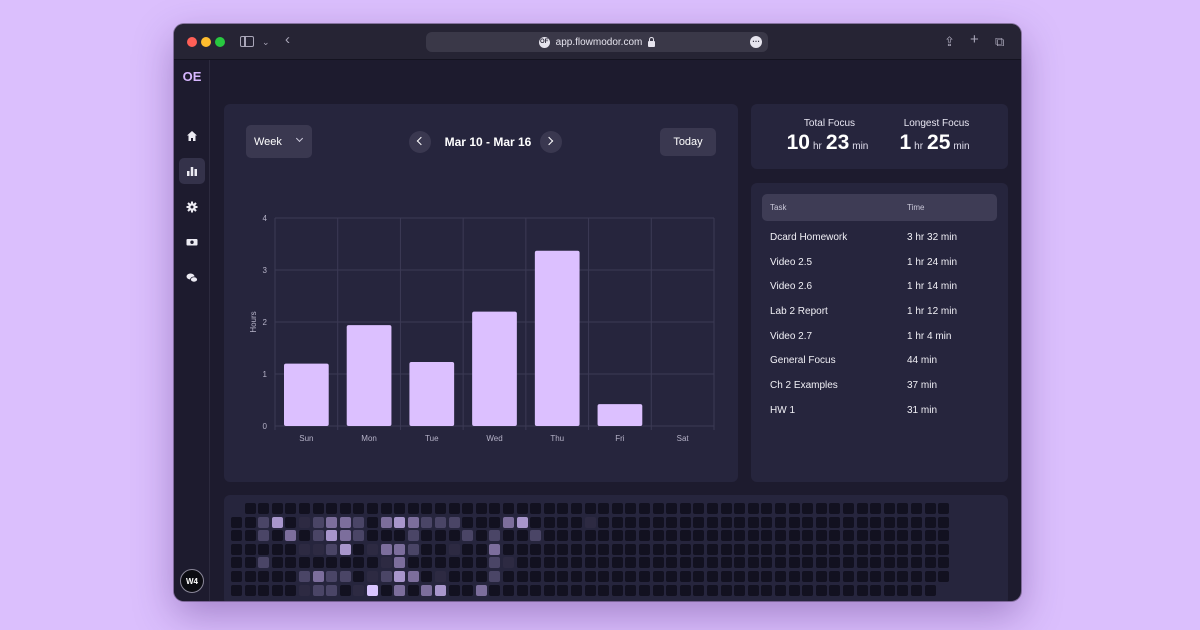 This screenshot has width=1200, height=630. Describe the element at coordinates (192, 242) in the screenshot. I see `nav-billing` at that location.